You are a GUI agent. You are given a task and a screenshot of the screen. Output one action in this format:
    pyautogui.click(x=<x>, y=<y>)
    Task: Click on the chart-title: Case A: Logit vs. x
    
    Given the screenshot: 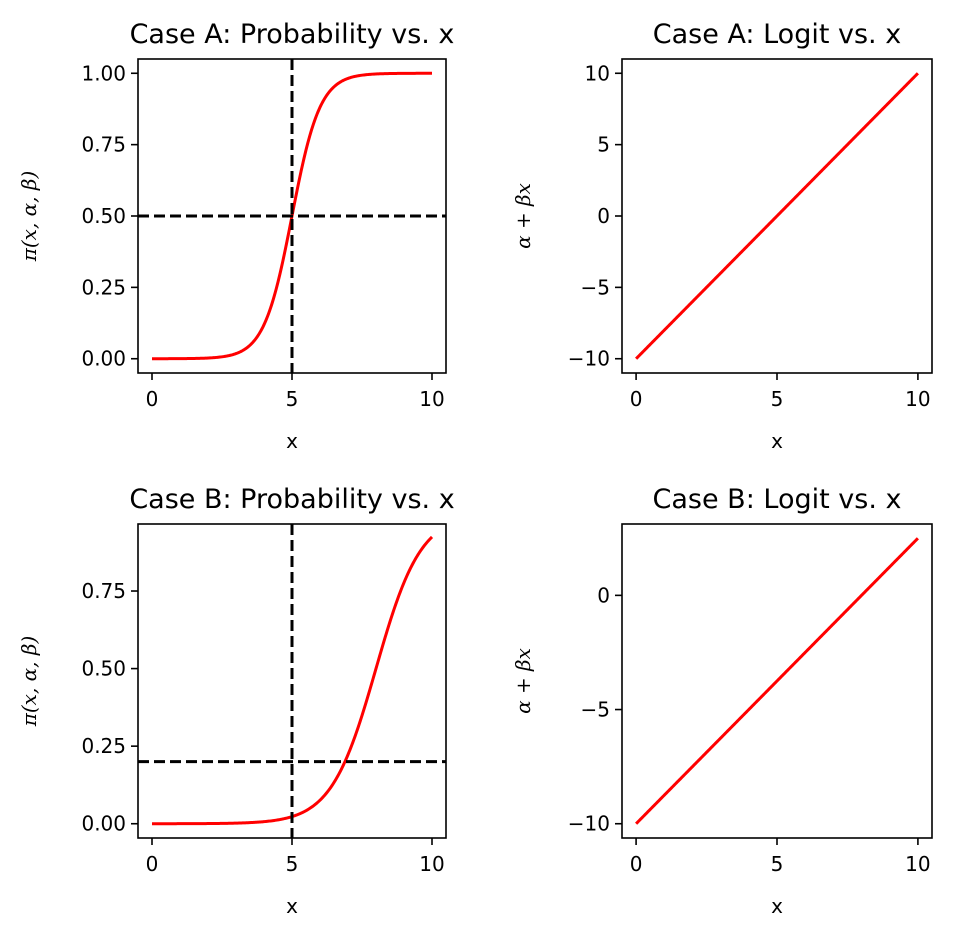 What is the action you would take?
    pyautogui.click(x=777, y=34)
    